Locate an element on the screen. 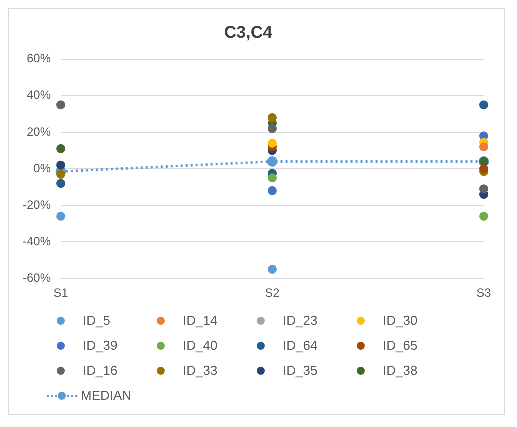 This screenshot has height=427, width=517. legend-label: ID_5 is located at coordinates (96, 320).